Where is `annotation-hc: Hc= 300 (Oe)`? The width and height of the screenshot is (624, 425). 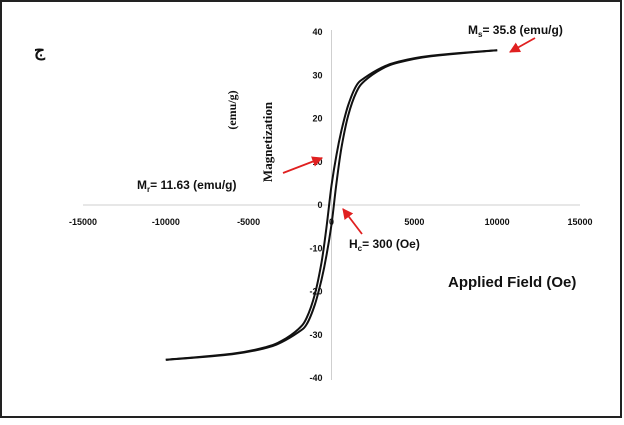
annotation-hc: Hc= 300 (Oe) is located at coordinates (381, 230).